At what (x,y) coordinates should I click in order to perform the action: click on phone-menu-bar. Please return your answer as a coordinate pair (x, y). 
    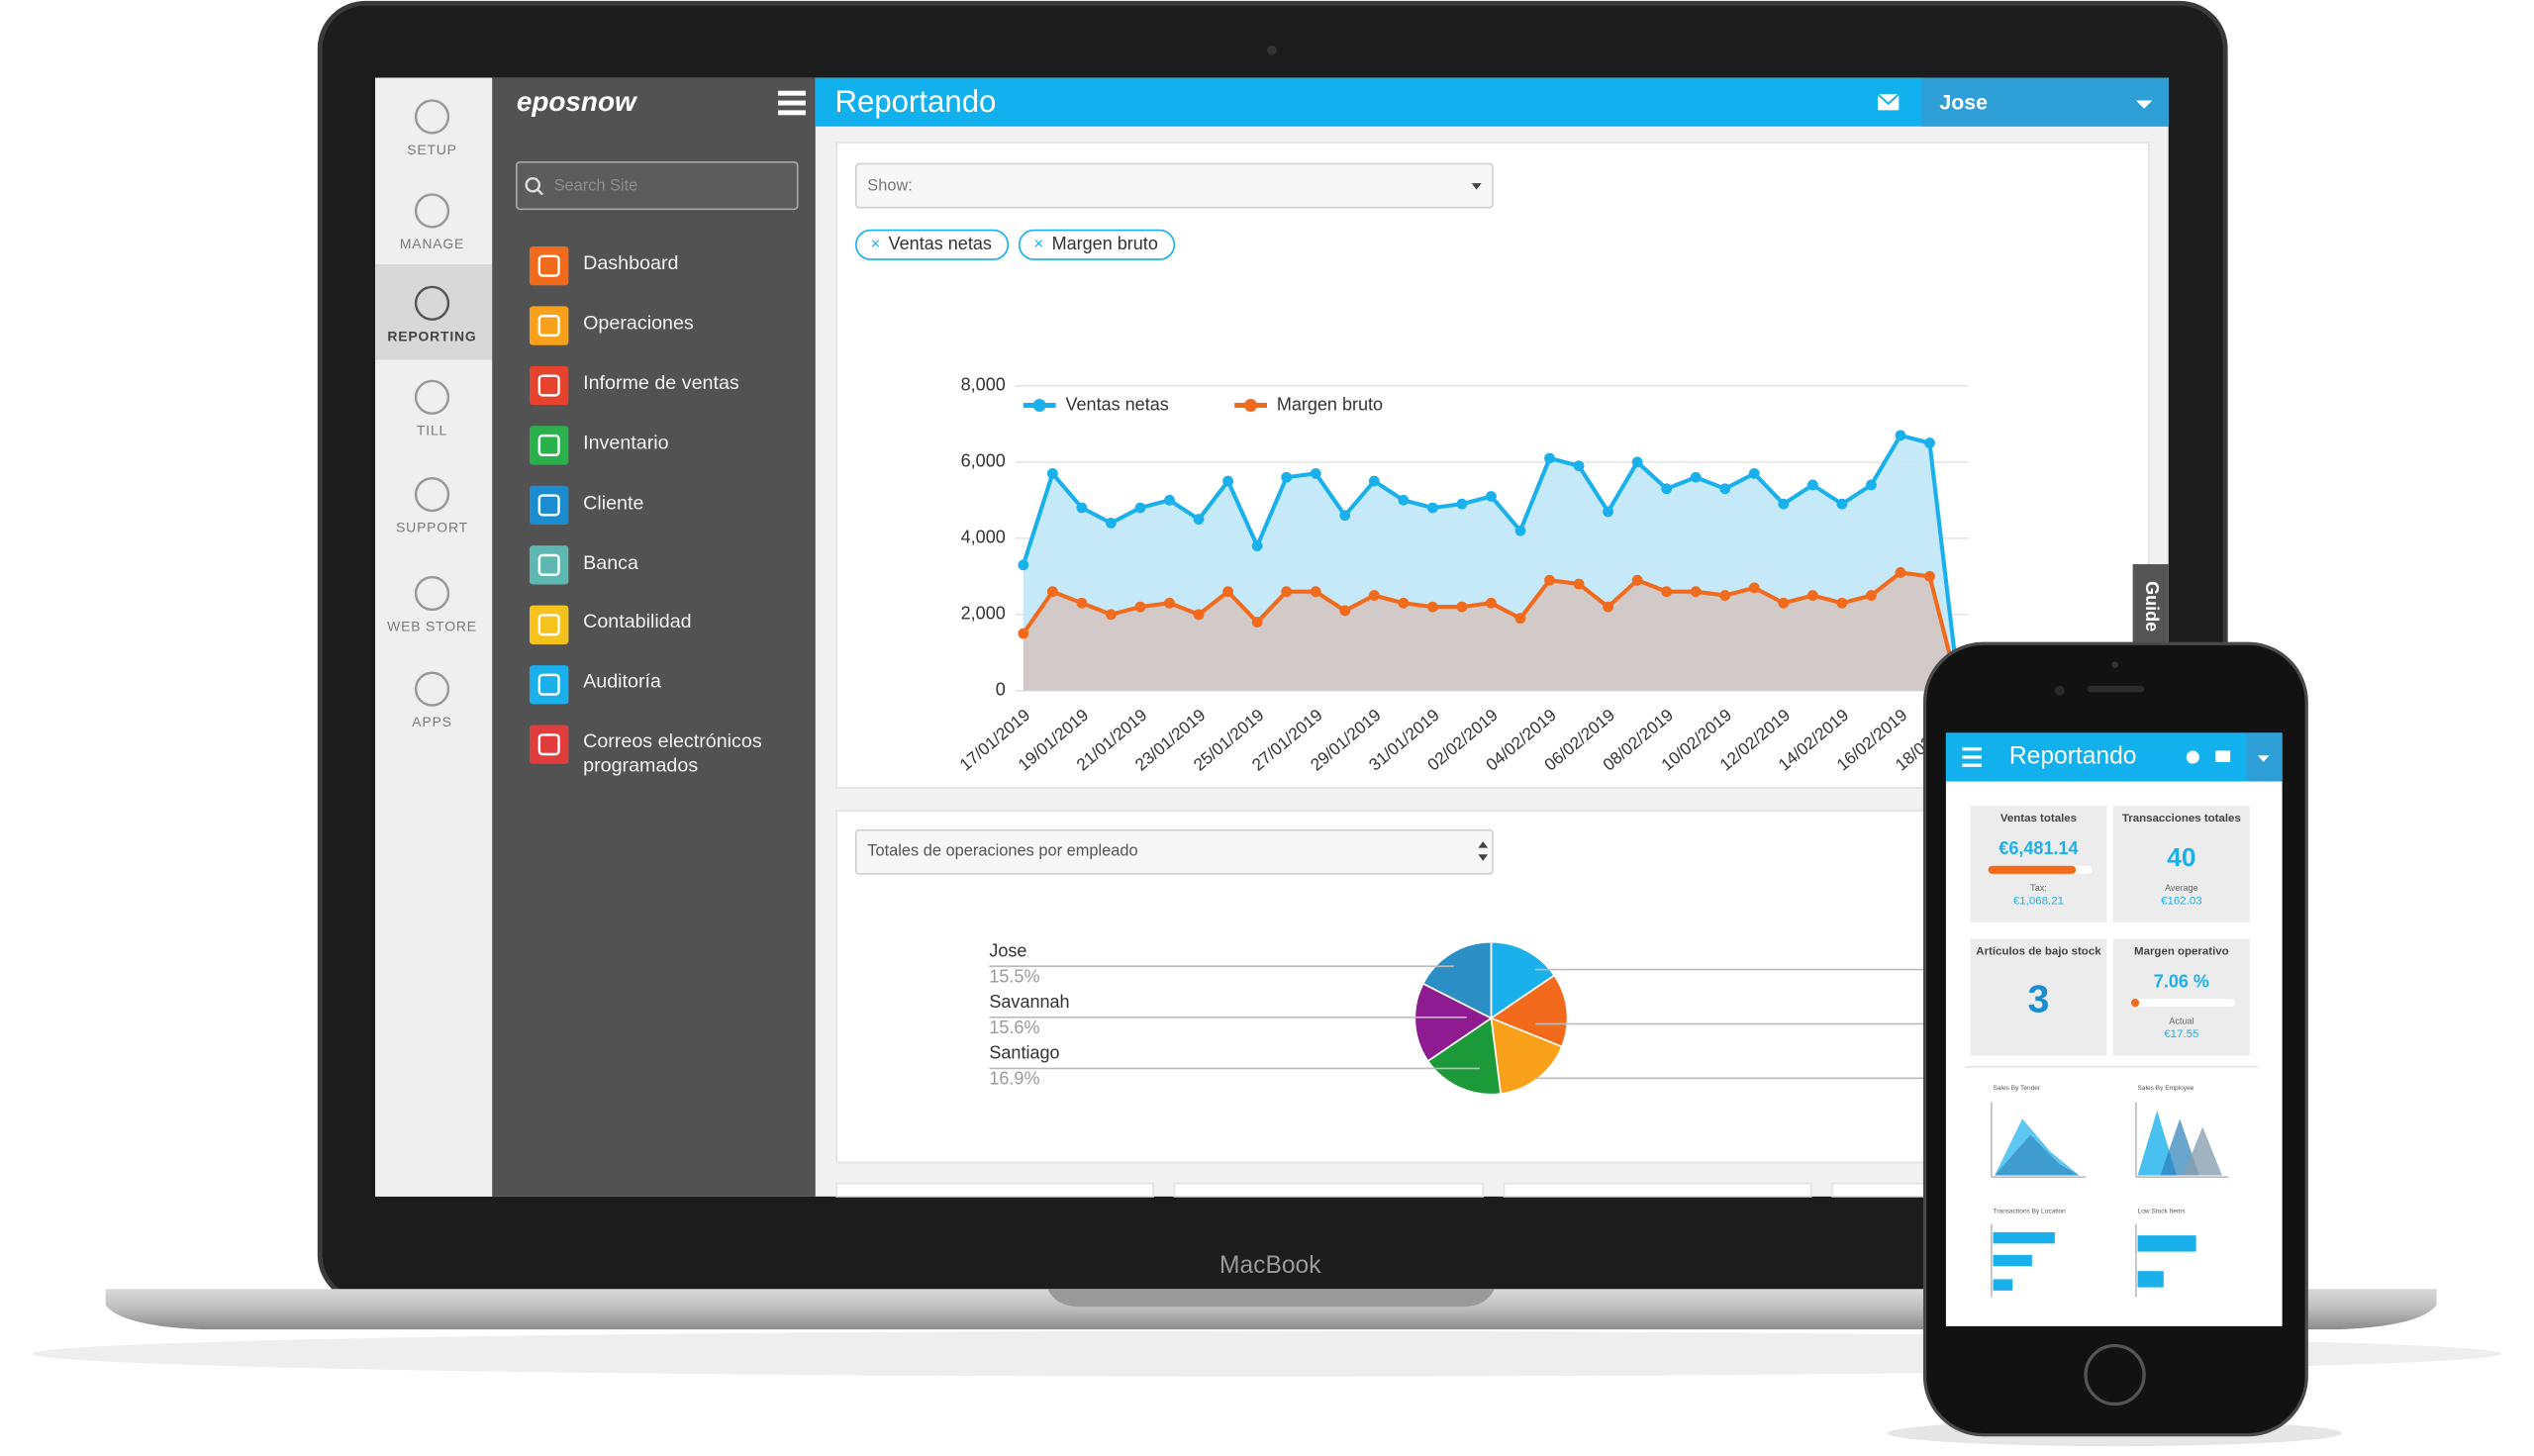
    Looking at the image, I should click on (1972, 749).